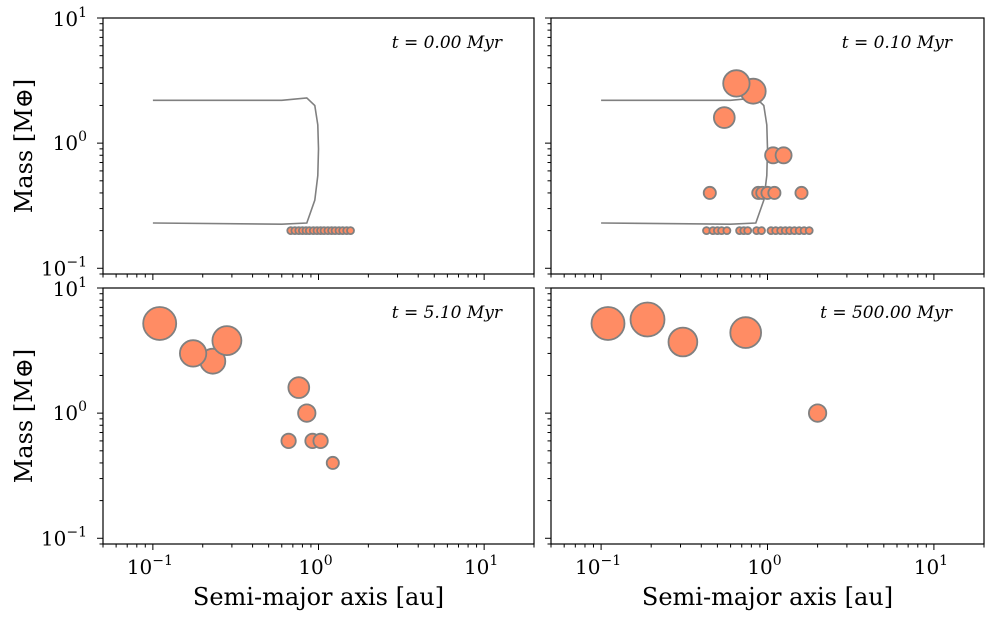 The width and height of the screenshot is (997, 620). I want to click on time-label: t = 0.10 Myr, so click(897, 43).